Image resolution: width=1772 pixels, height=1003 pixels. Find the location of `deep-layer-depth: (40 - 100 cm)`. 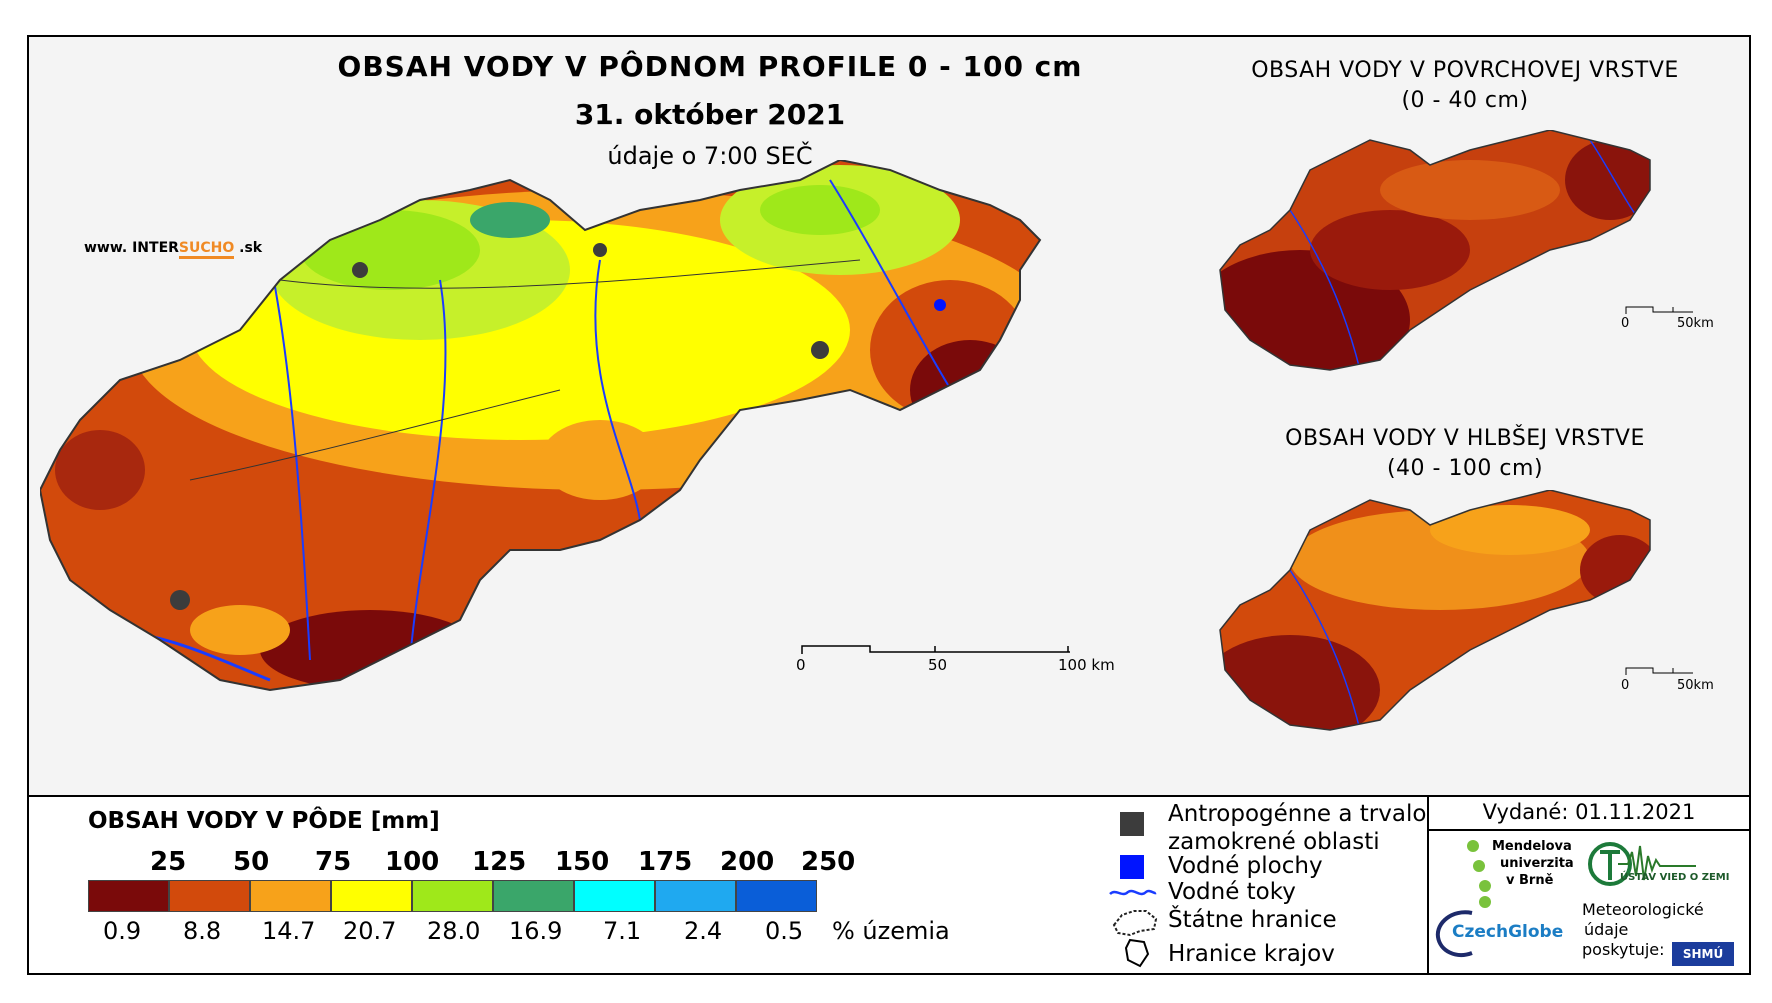

deep-layer-depth: (40 - 100 cm) is located at coordinates (1465, 468).